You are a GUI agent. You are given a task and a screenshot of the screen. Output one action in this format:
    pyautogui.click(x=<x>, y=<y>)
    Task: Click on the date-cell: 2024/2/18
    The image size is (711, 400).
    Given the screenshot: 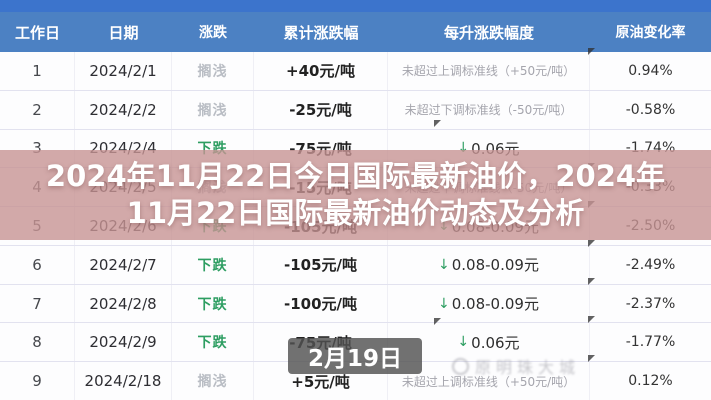 What is the action you would take?
    pyautogui.click(x=123, y=381)
    